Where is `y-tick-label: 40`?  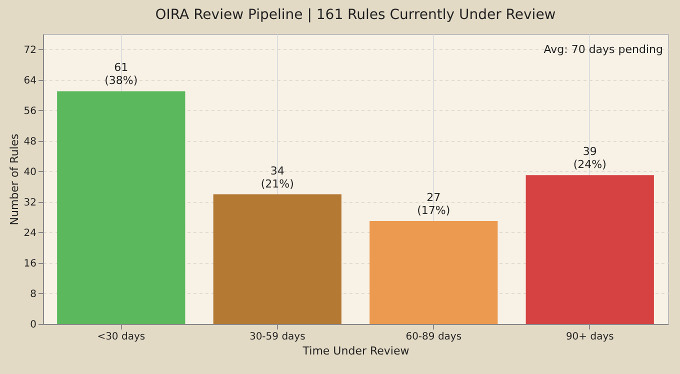
y-tick-label: 40 is located at coordinates (30, 172).